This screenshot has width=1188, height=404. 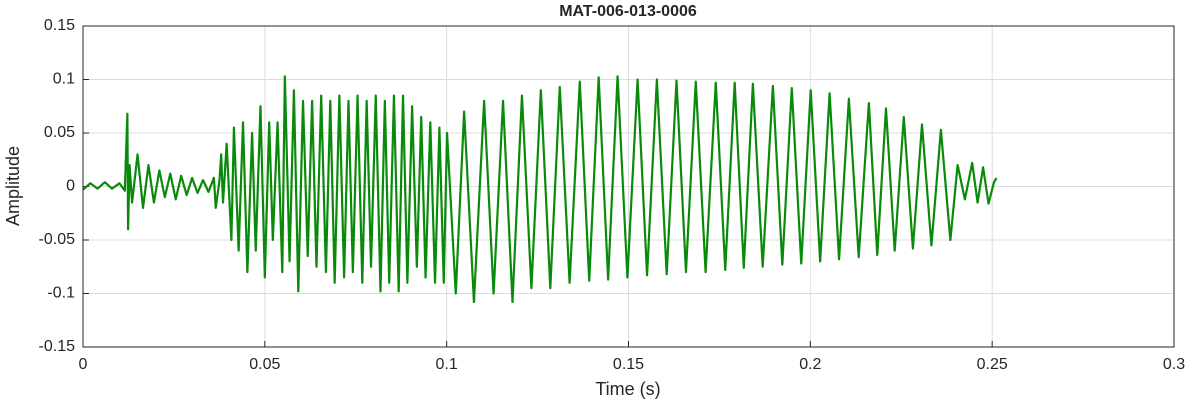 What do you see at coordinates (70, 186) in the screenshot?
I see `y-tick-label: 0` at bounding box center [70, 186].